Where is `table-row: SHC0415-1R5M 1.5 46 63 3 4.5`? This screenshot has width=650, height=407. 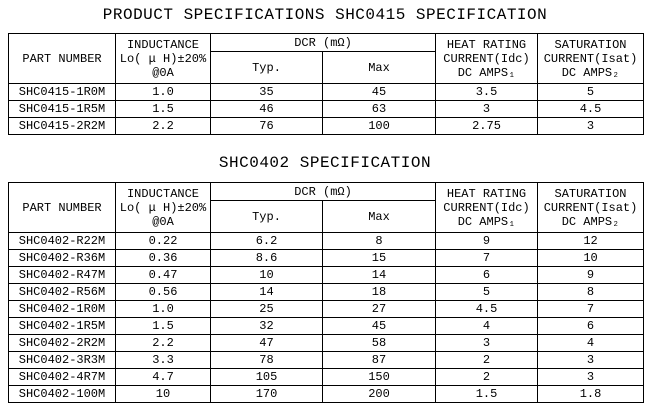 table-row: SHC0415-1R5M 1.5 46 63 3 4.5 is located at coordinates (326, 109).